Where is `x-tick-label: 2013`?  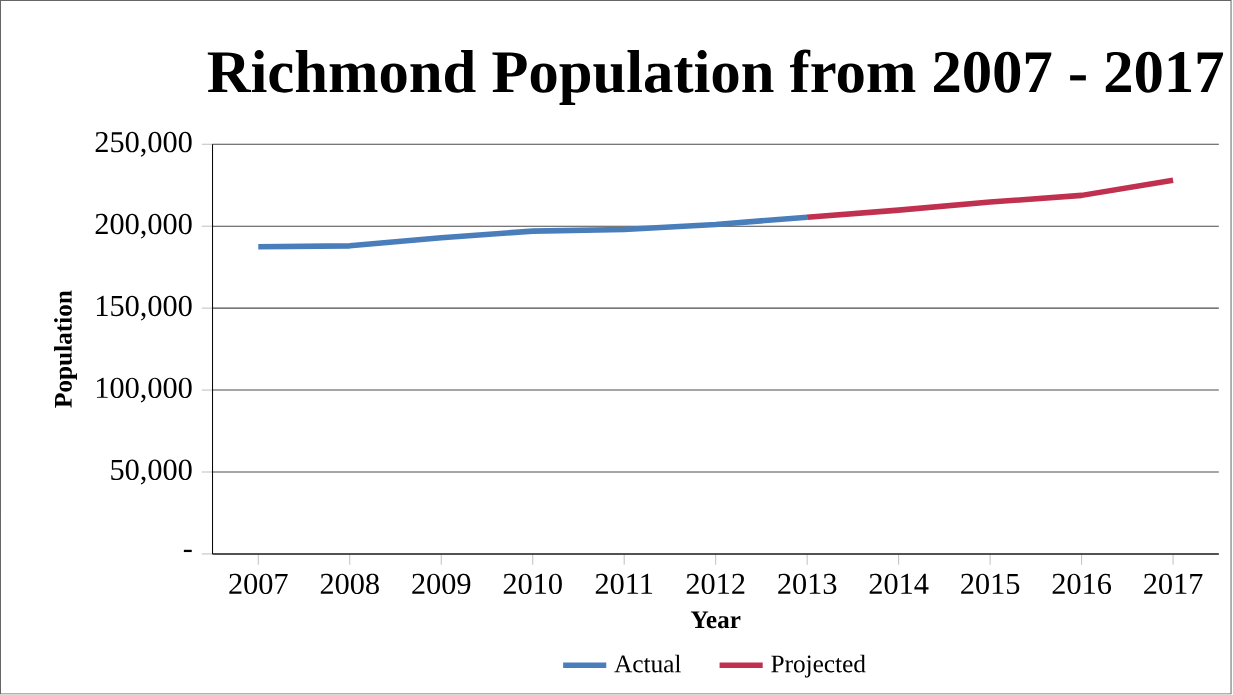 x-tick-label: 2013 is located at coordinates (807, 584).